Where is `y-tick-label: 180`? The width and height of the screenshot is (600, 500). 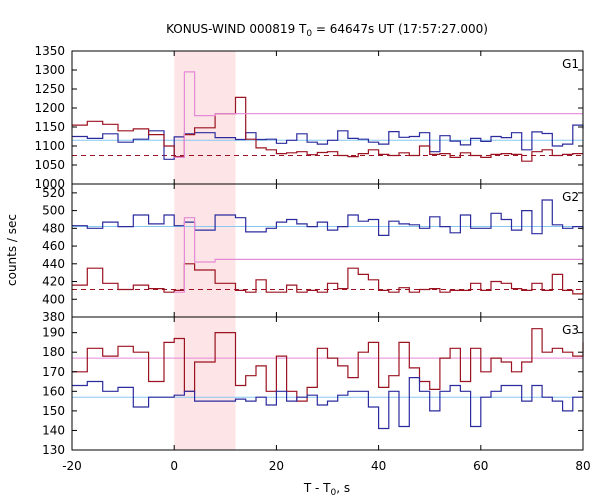 y-tick-label: 180 is located at coordinates (53, 352).